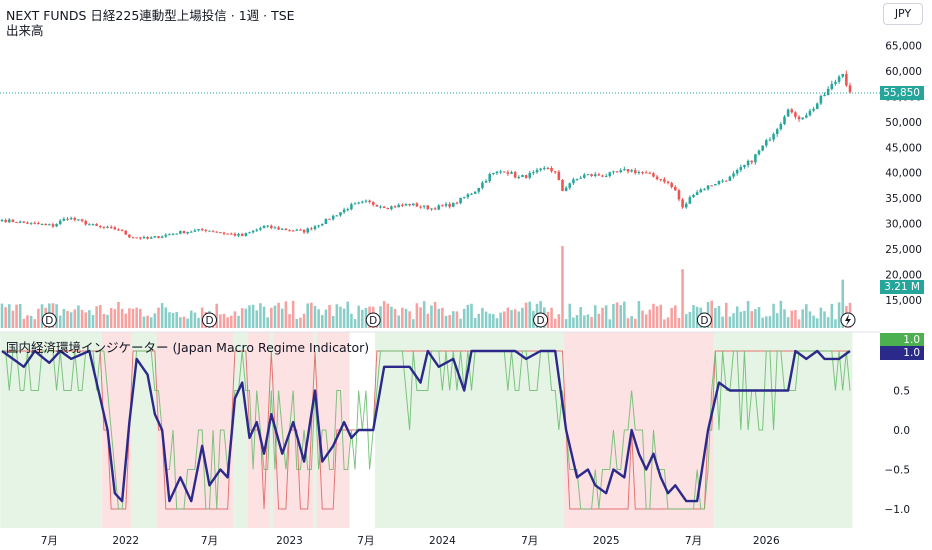 The image size is (932, 550). Describe the element at coordinates (903, 14) in the screenshot. I see `currency-button: JPY` at that location.